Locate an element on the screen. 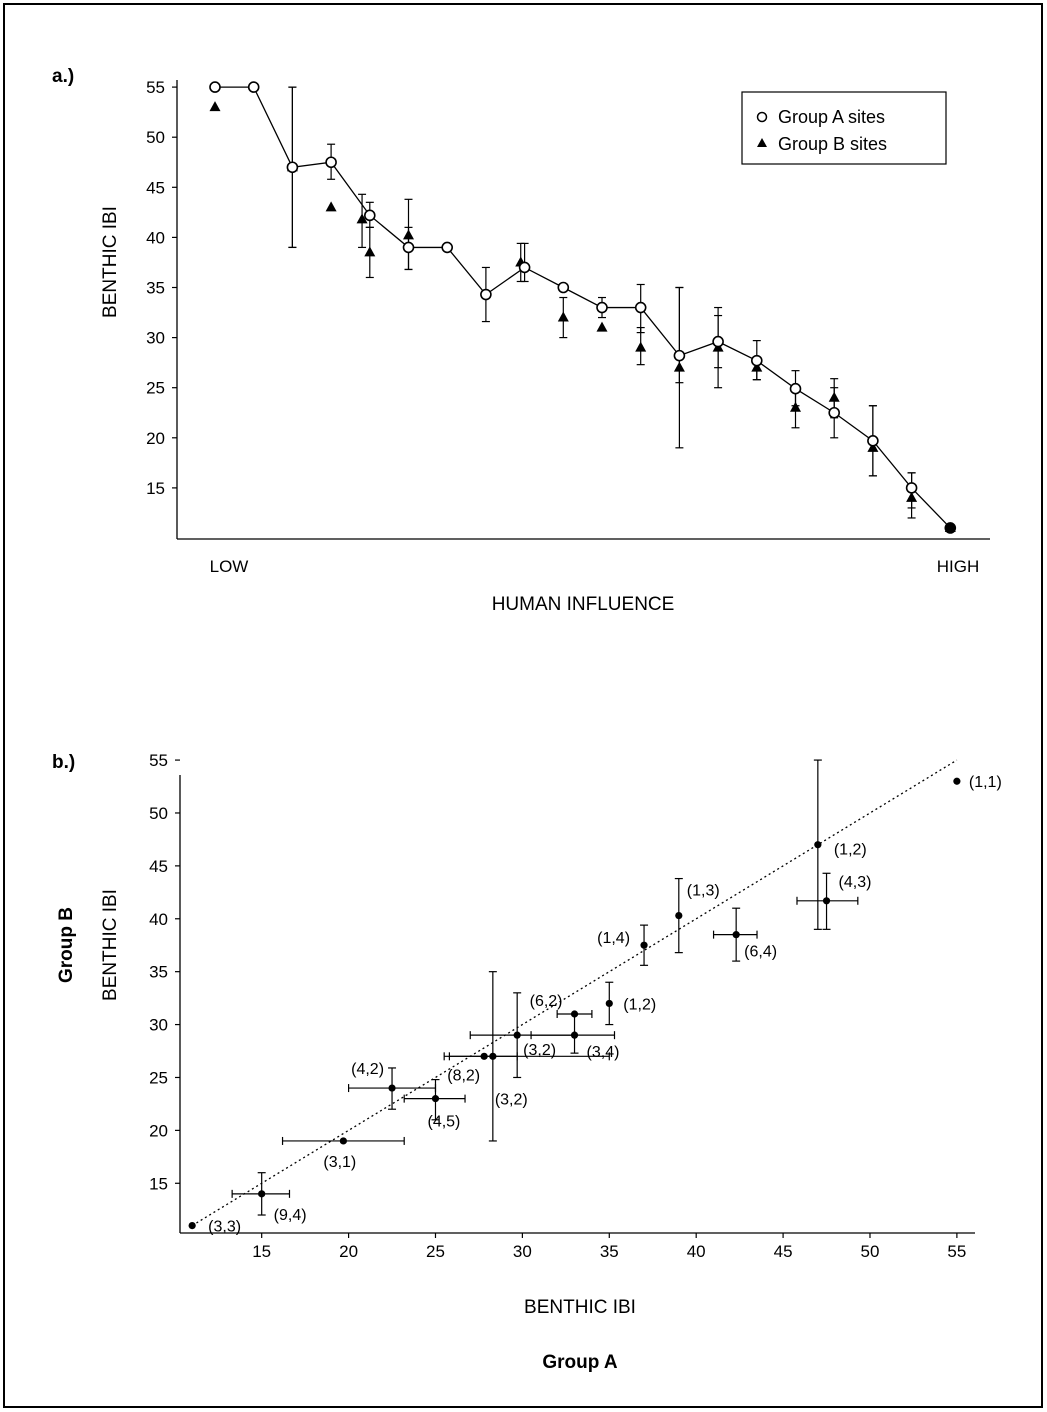  panel-b-y-tick-label: 25 is located at coordinates (158, 1077).